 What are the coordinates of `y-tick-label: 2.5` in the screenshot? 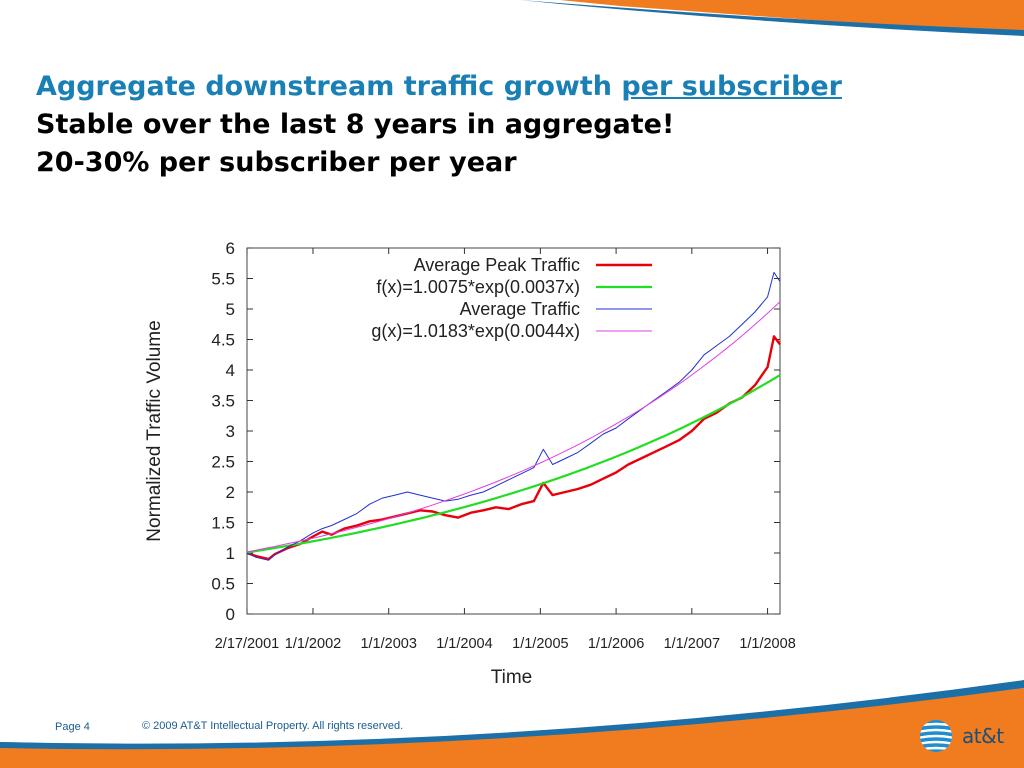 It's located at (223, 462).